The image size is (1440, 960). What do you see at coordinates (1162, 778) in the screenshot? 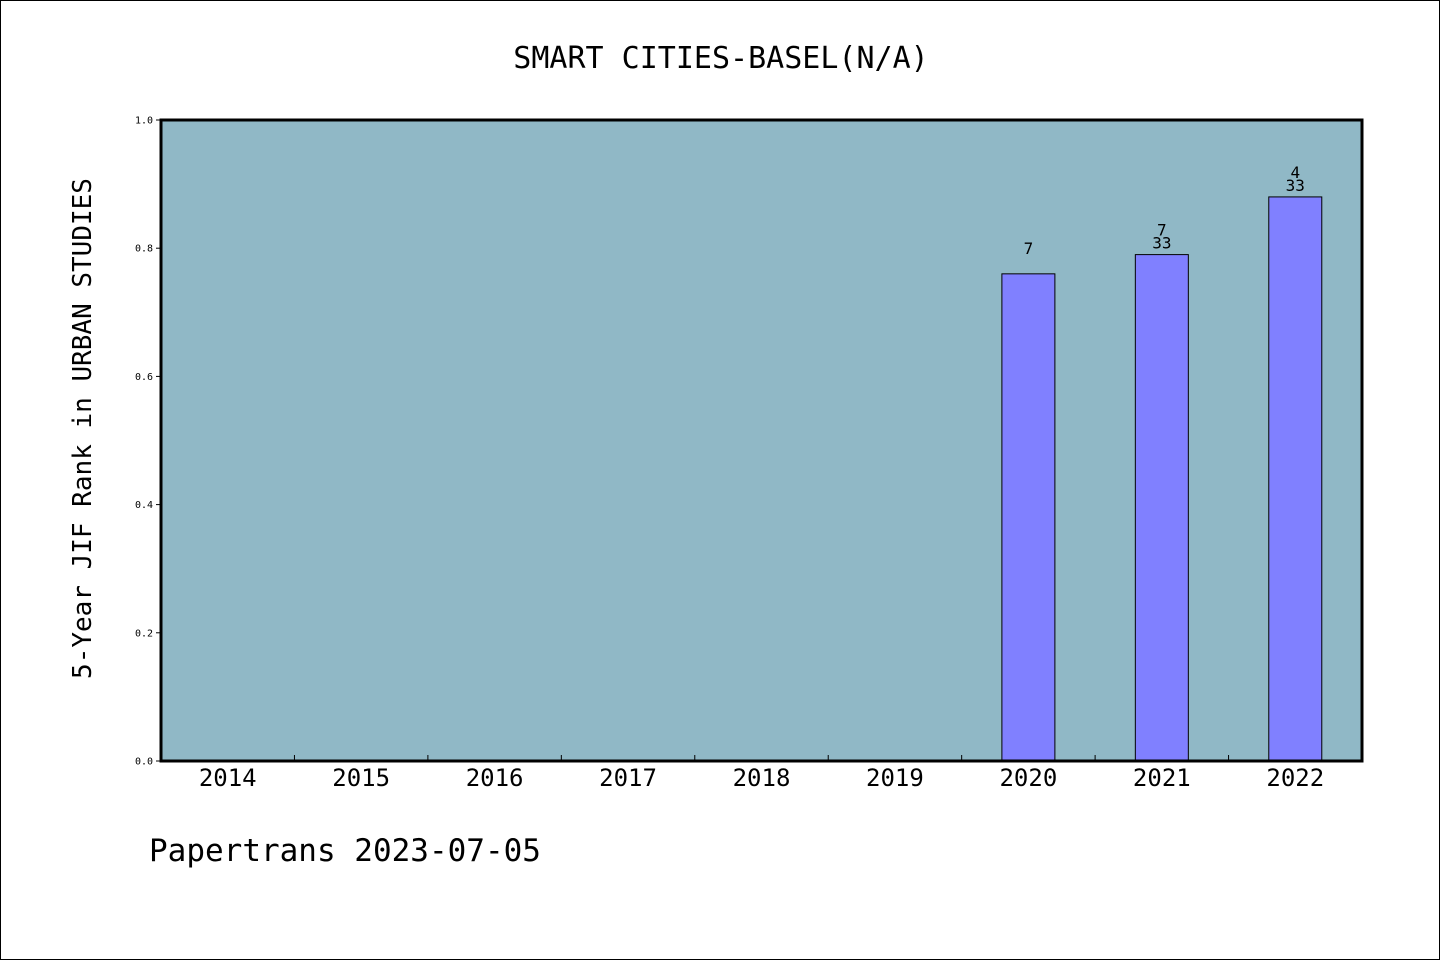
I see `x-tick-label-2021: 2021` at bounding box center [1162, 778].